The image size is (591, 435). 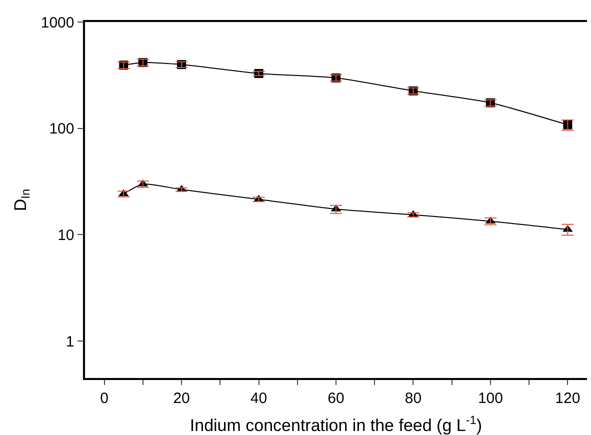 What do you see at coordinates (413, 398) in the screenshot?
I see `x-tick-label: 80` at bounding box center [413, 398].